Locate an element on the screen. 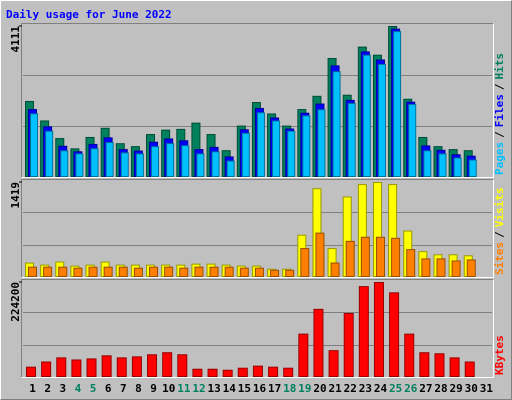  x-tick-label: 5 is located at coordinates (93, 388).